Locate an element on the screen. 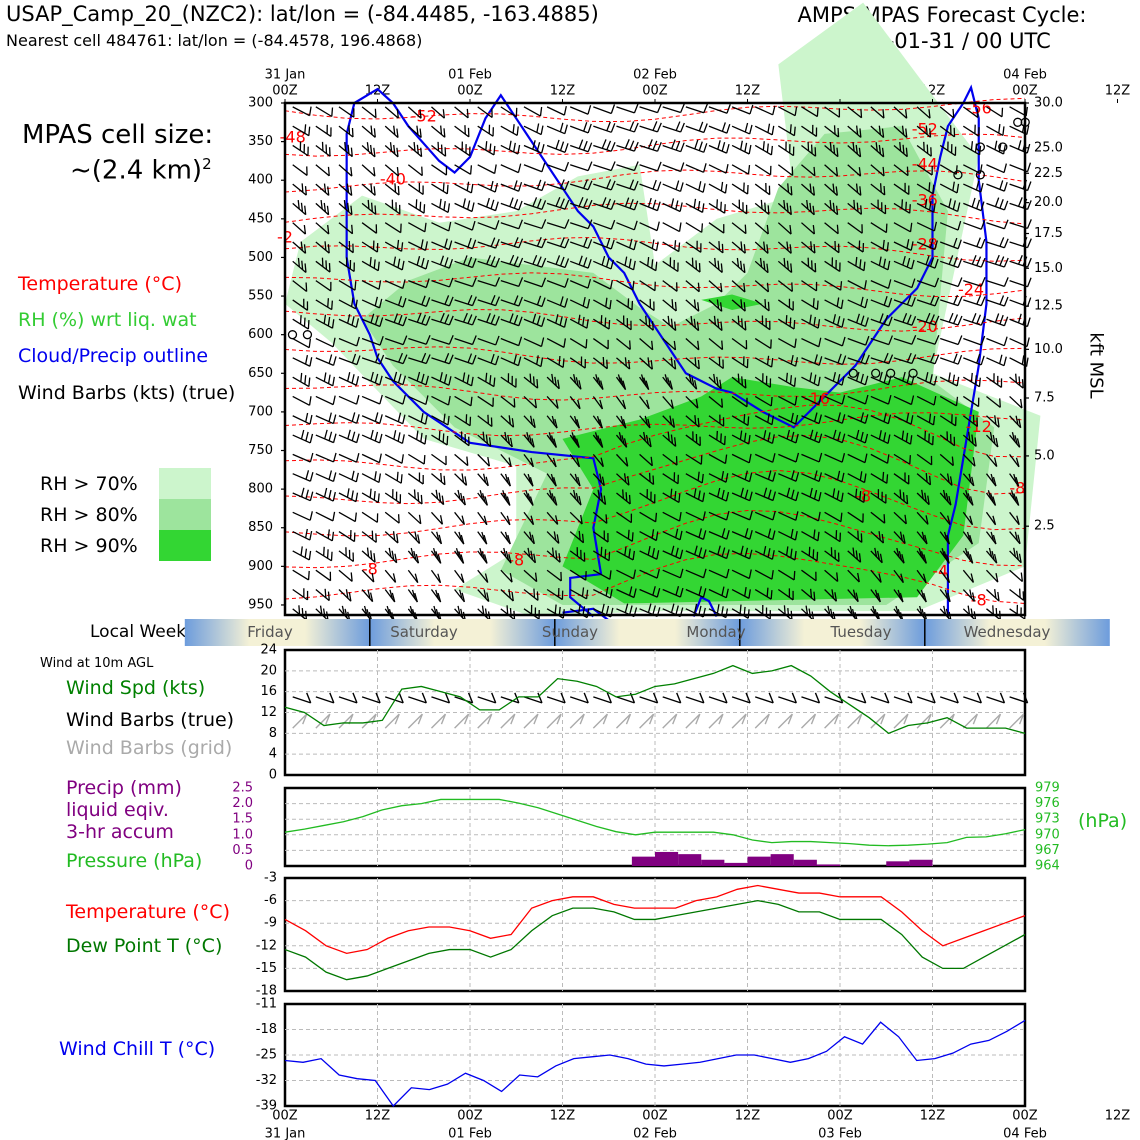  temp-contour-label: -8 is located at coordinates (979, 600).